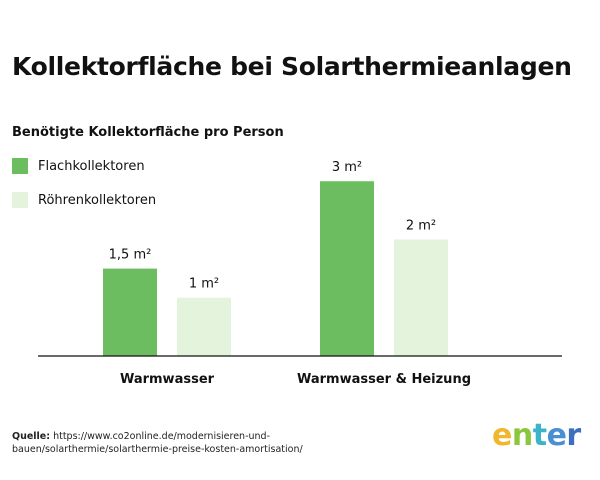 The width and height of the screenshot is (600, 480). I want to click on legend-item-flachkollektoren: Flachkollektoren, so click(78, 166).